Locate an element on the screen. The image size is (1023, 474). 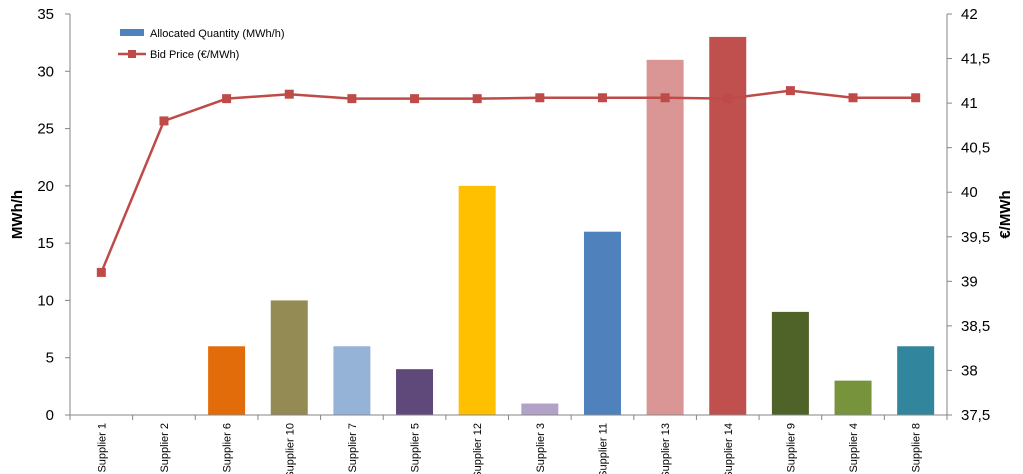
x-tick-label: Supplier 11 is located at coordinates (603, 448).